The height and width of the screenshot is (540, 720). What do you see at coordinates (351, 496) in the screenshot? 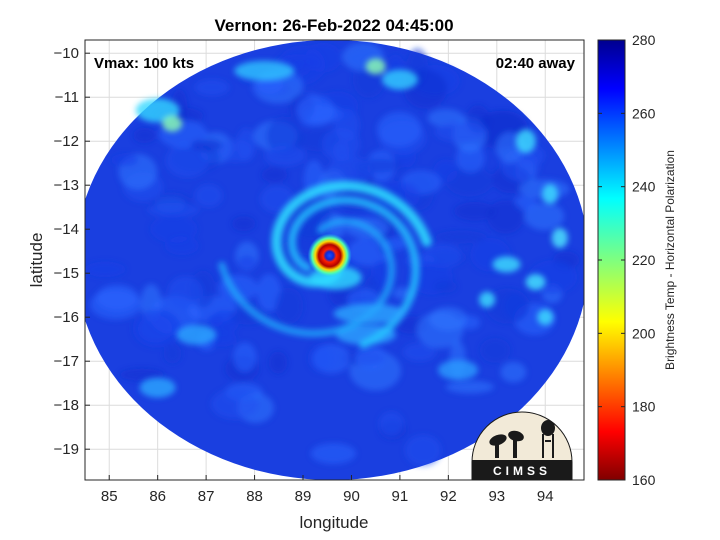
I see `x-tick-label: 90` at bounding box center [351, 496].